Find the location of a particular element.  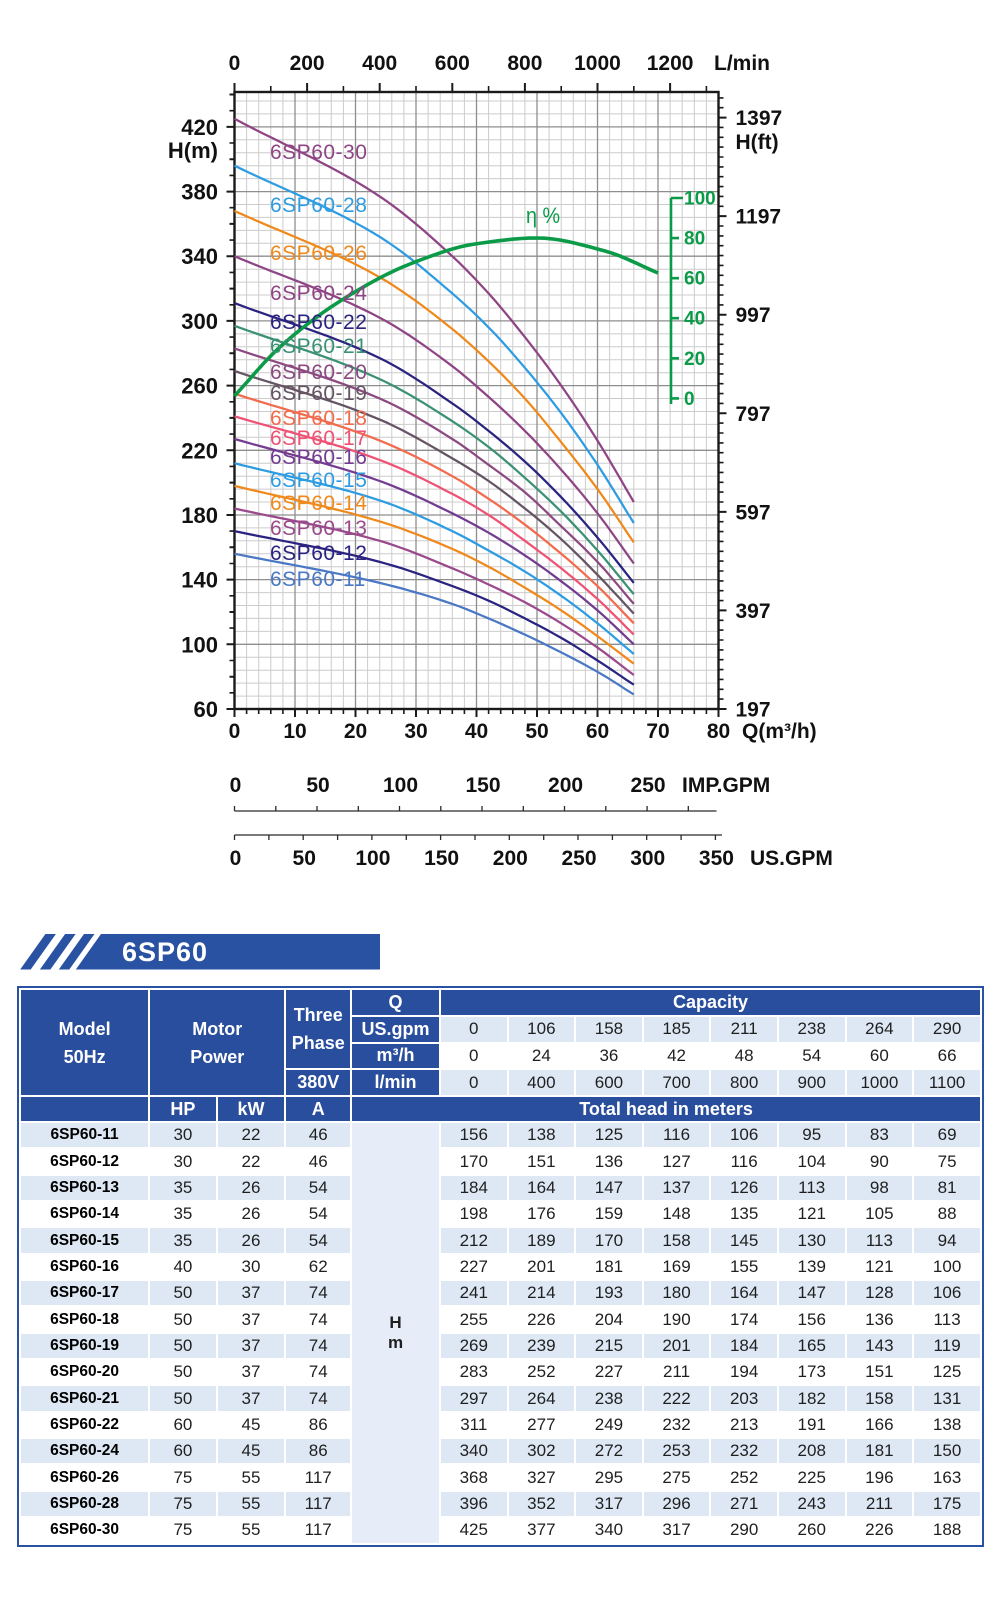

svg-text: H(ft) is located at coordinates (757, 142).